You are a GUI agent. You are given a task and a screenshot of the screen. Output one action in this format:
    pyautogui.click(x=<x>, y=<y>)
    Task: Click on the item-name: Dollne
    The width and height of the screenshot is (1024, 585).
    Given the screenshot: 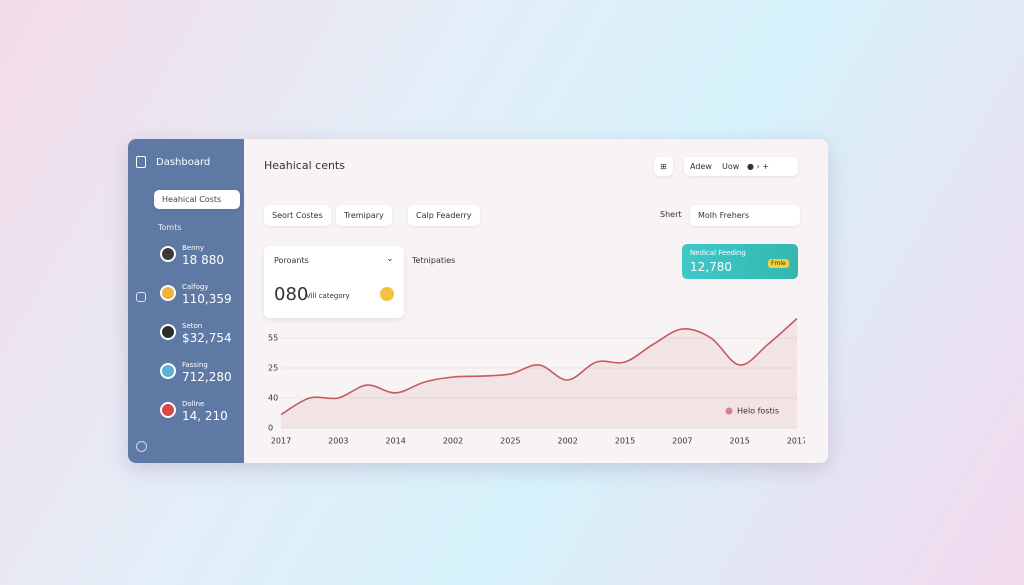 What is the action you would take?
    pyautogui.click(x=193, y=404)
    